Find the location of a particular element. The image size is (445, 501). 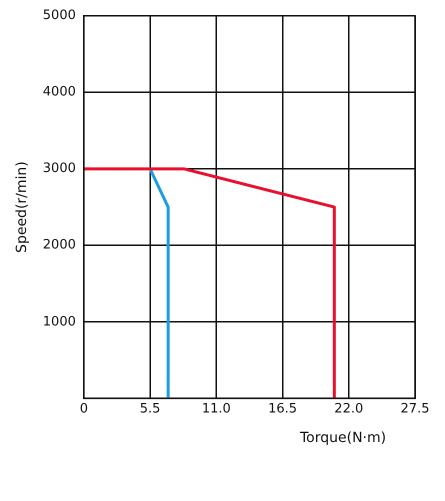

x-tick-label: 22.0 is located at coordinates (349, 409).